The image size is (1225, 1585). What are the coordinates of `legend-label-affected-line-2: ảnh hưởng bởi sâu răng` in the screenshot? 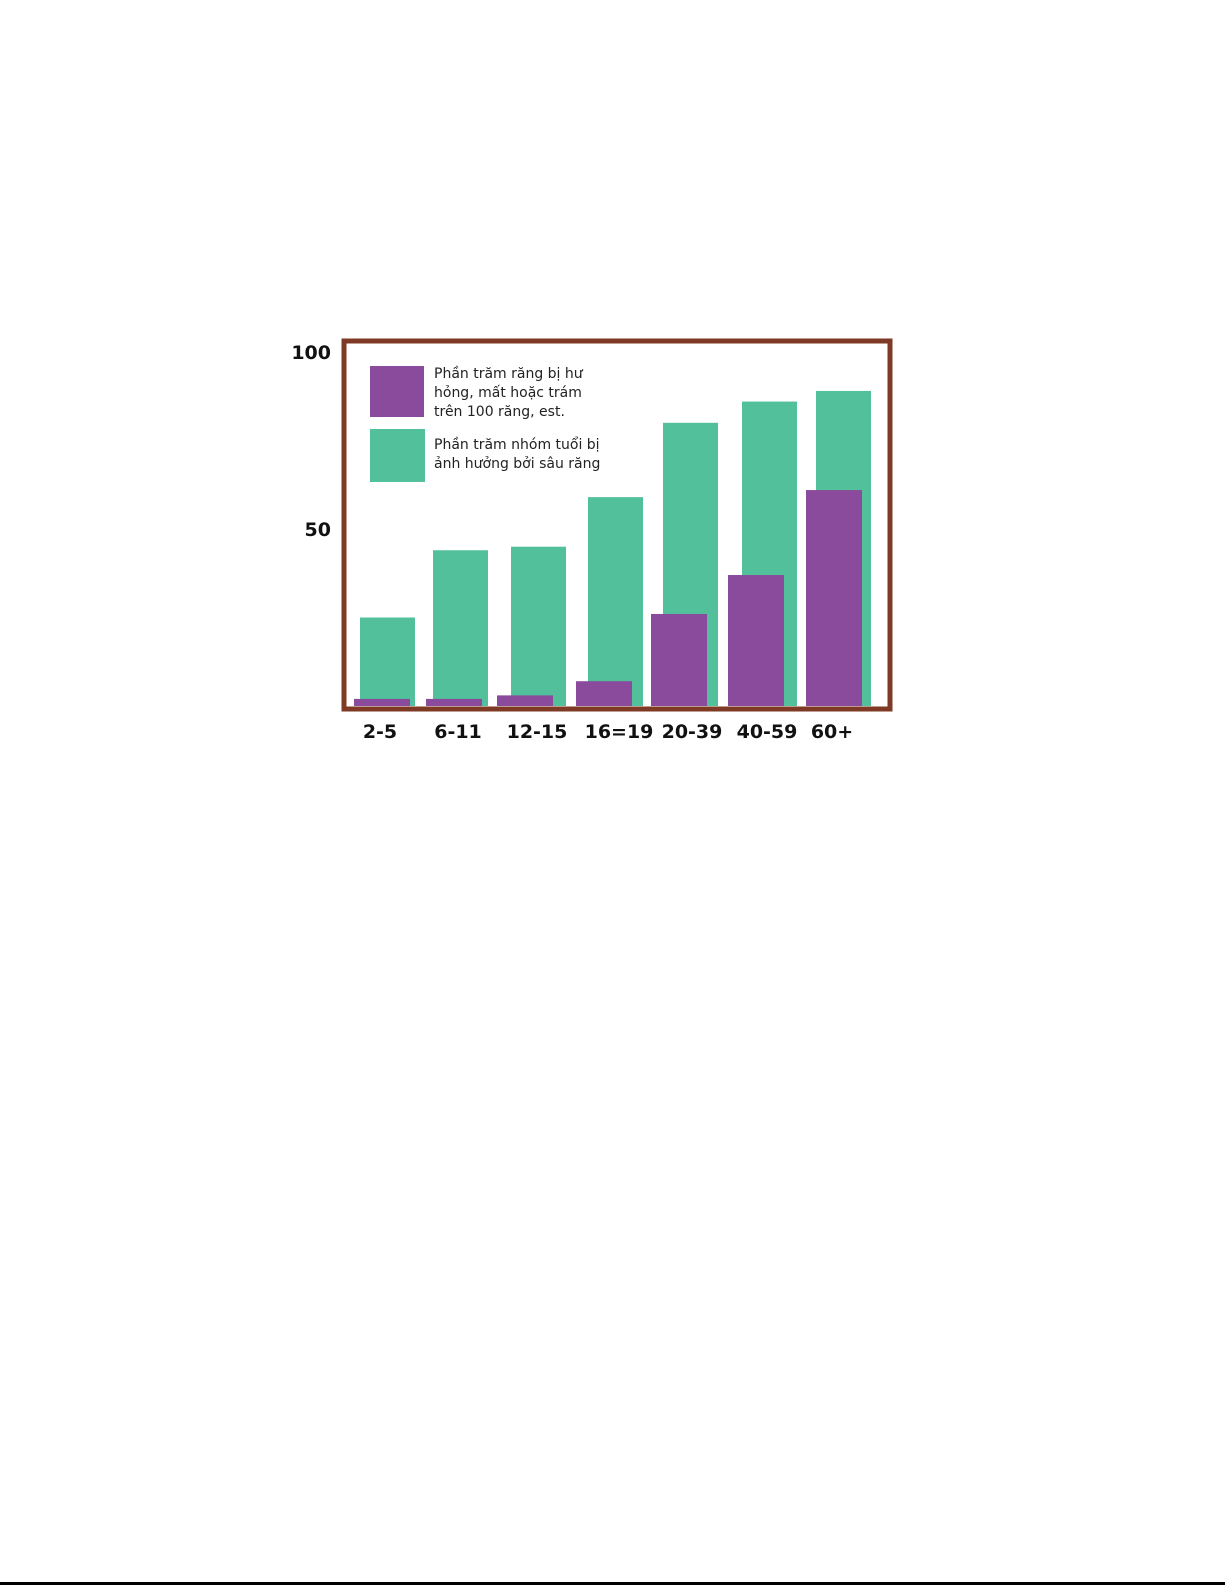 It's located at (517, 464).